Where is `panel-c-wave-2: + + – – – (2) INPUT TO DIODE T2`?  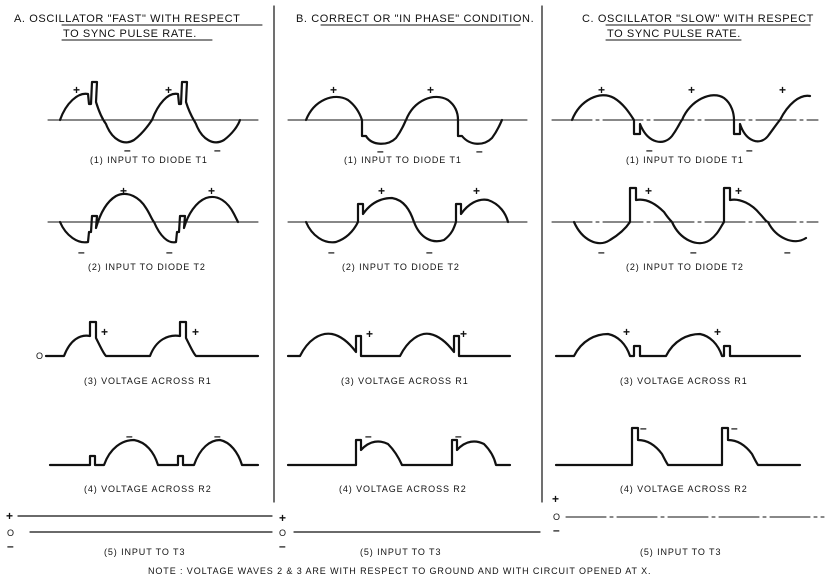
panel-c-wave-2: + + – – – (2) INPUT TO DIODE T2 is located at coordinates (685, 228).